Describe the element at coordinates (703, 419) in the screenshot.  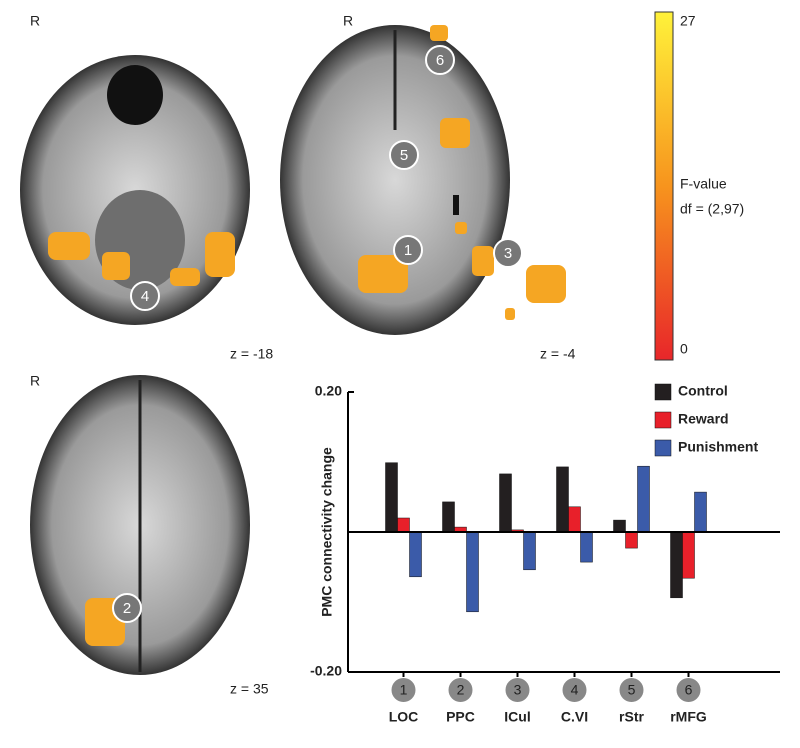
I see `legend-label: Reward` at that location.